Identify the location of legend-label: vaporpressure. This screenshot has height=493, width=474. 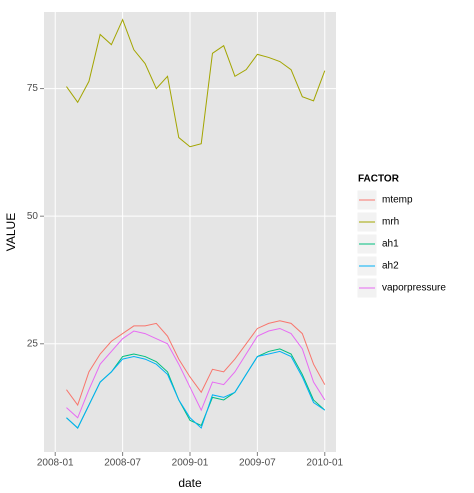
(414, 288).